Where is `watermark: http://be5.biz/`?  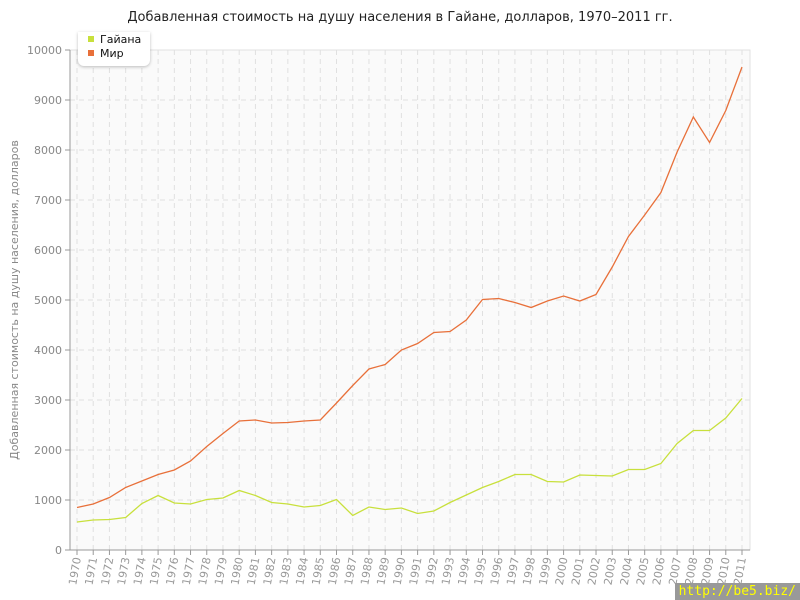
watermark: http://be5.biz/ is located at coordinates (737, 591).